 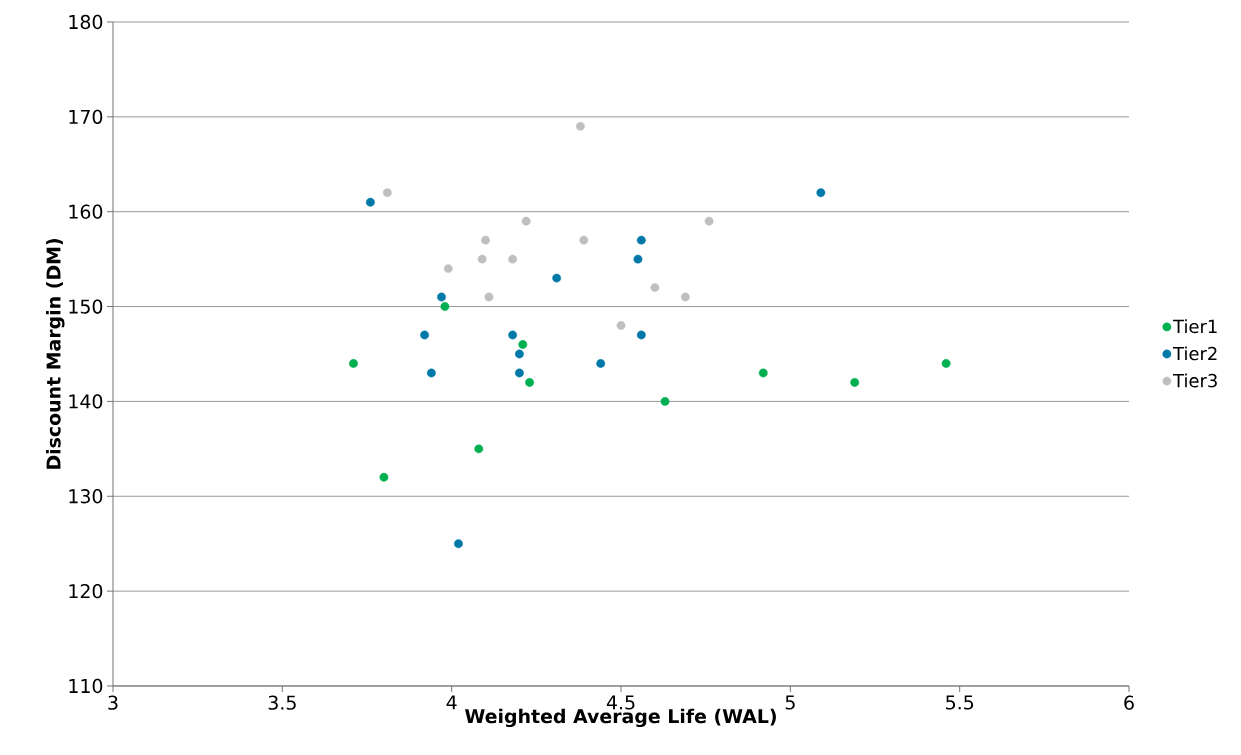 What do you see at coordinates (86, 686) in the screenshot?
I see `y-tick-label: 110` at bounding box center [86, 686].